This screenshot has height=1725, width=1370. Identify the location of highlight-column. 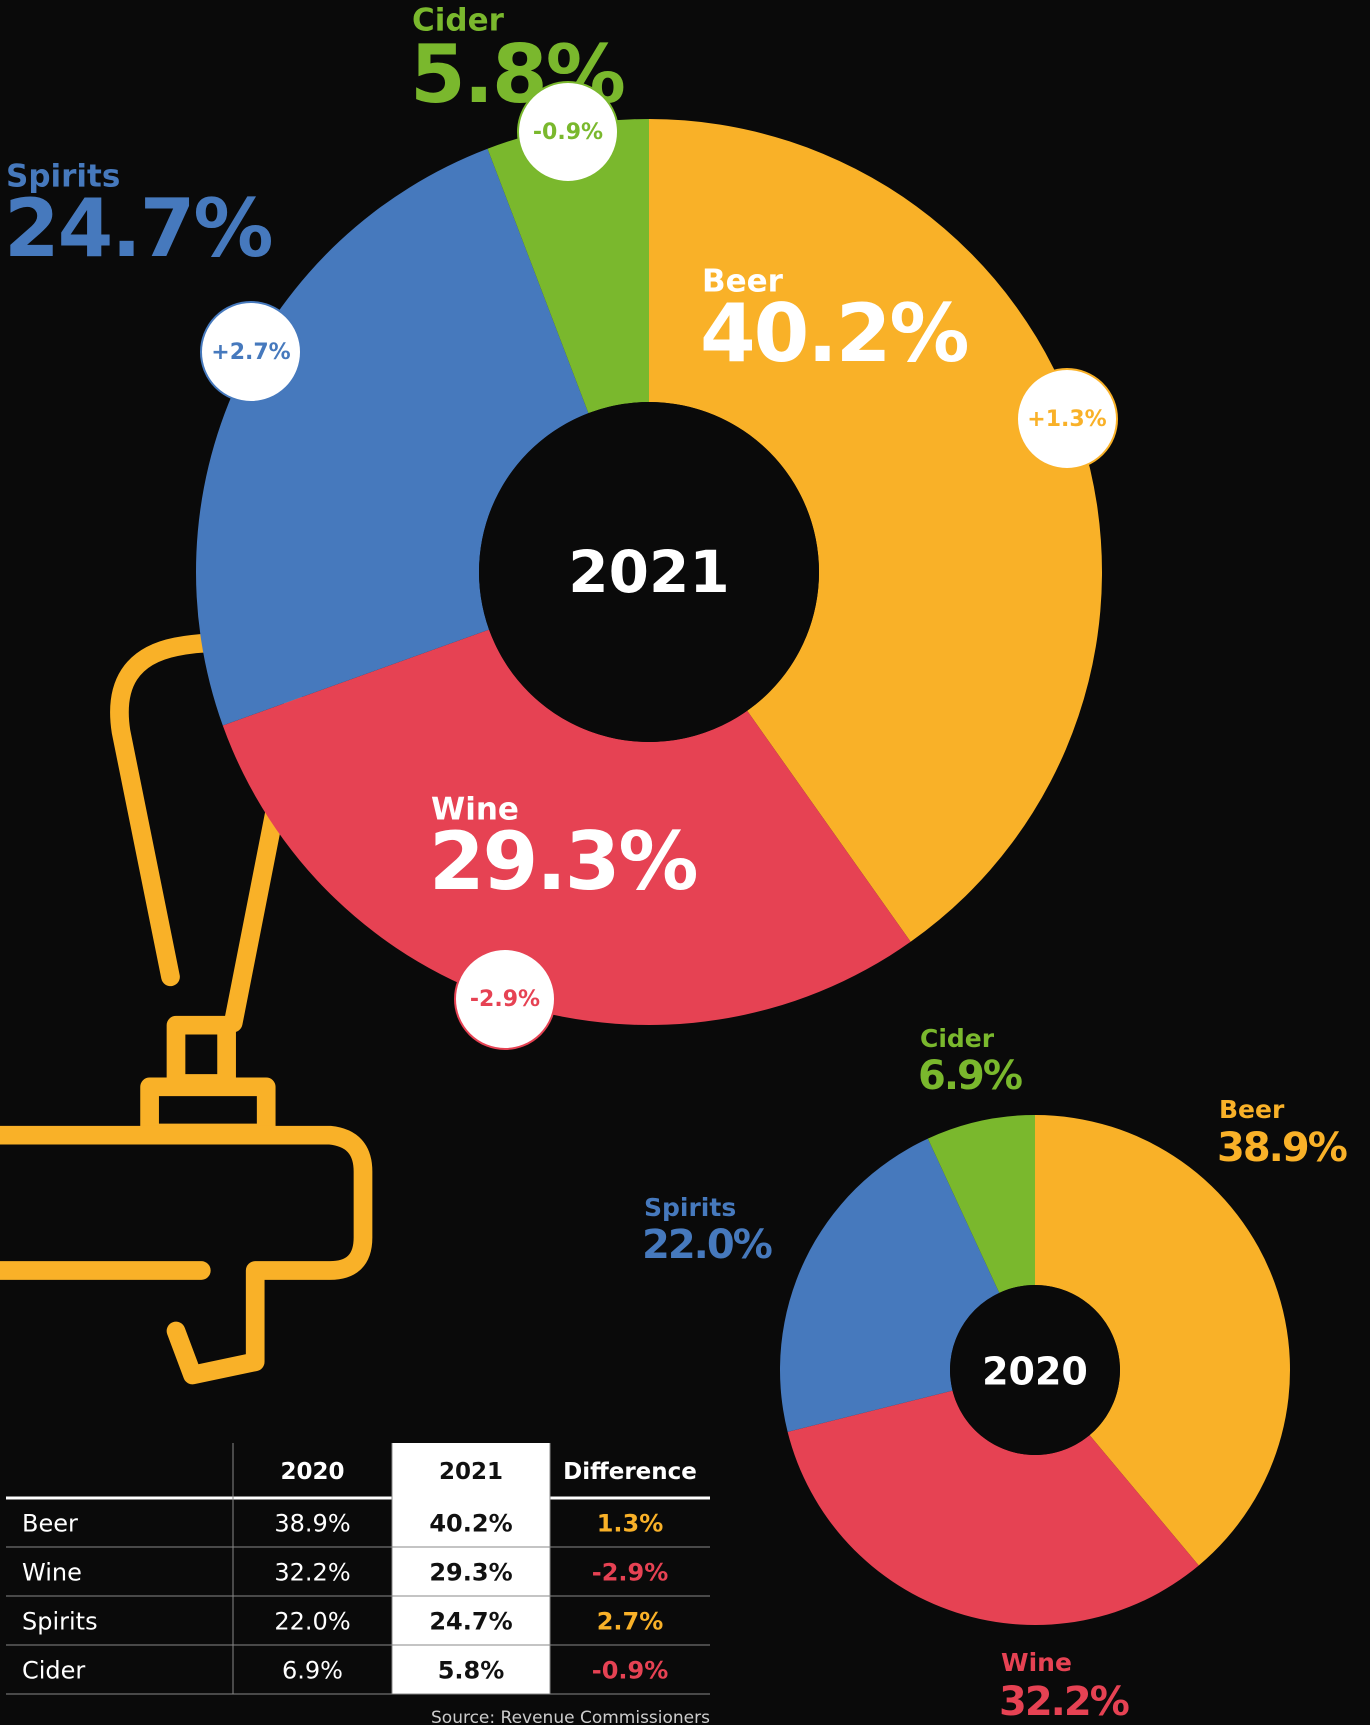
(471, 1568).